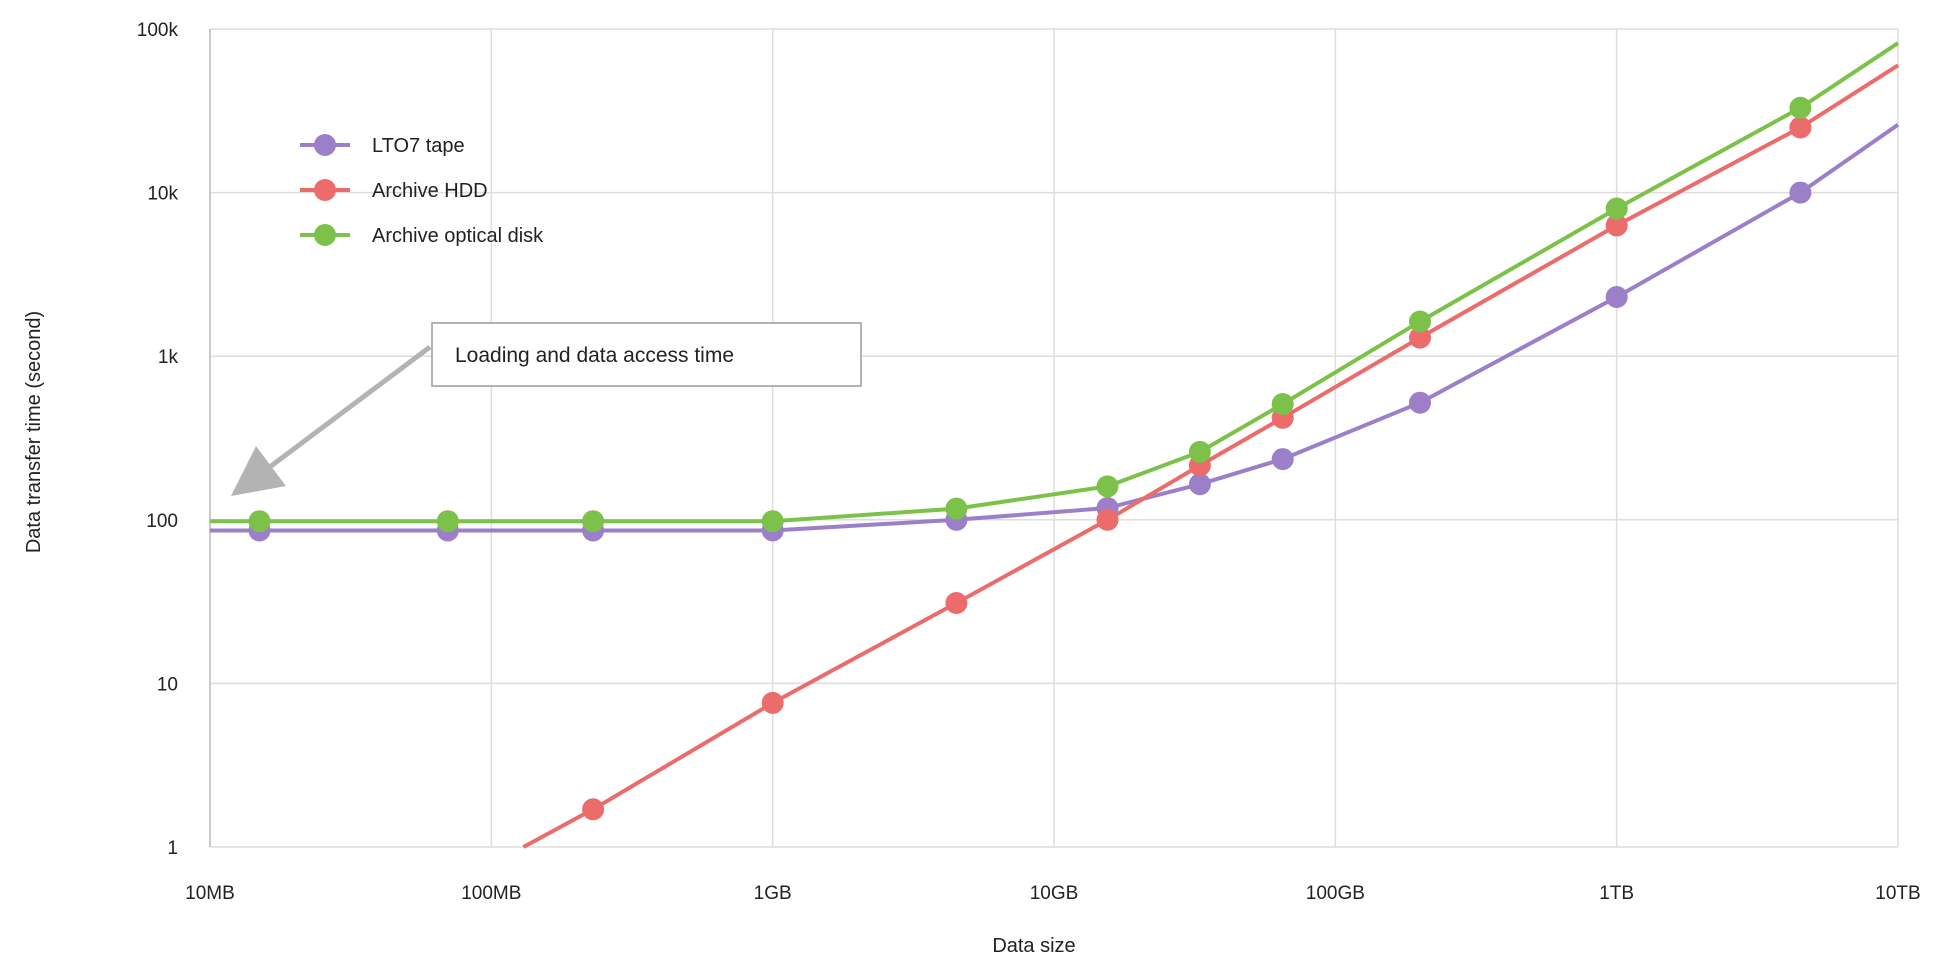 The image size is (1939, 964). I want to click on annotation: Loading and data access time, so click(546, 409).